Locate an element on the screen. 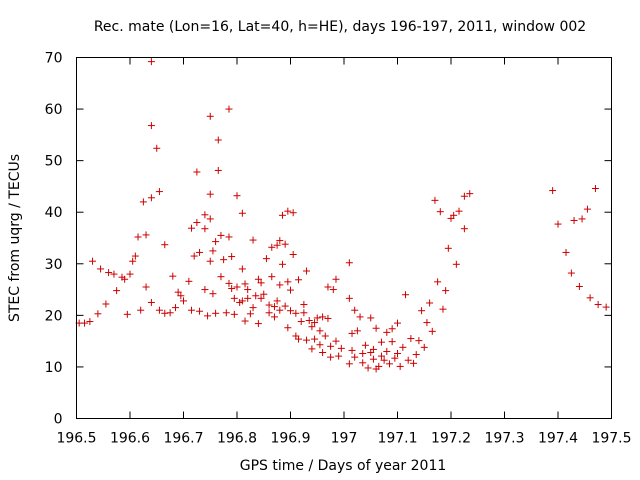 Image resolution: width=640 pixels, height=480 pixels. x-tick-label: 197.5 is located at coordinates (611, 439).